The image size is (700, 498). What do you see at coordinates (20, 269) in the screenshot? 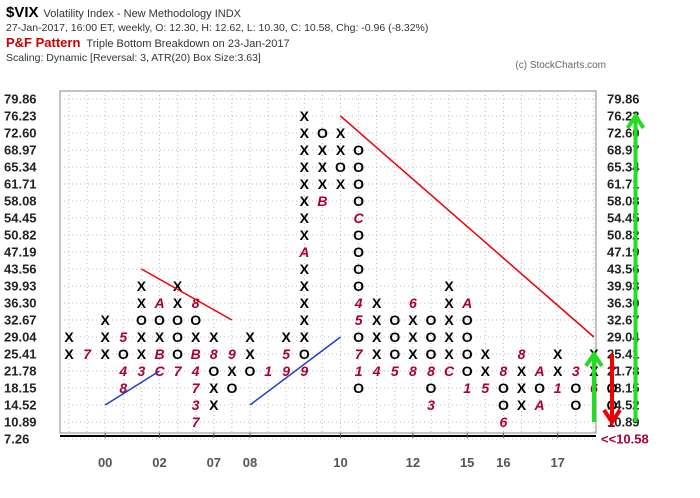
I see `y-tick-label-left: 43.56` at bounding box center [20, 269].